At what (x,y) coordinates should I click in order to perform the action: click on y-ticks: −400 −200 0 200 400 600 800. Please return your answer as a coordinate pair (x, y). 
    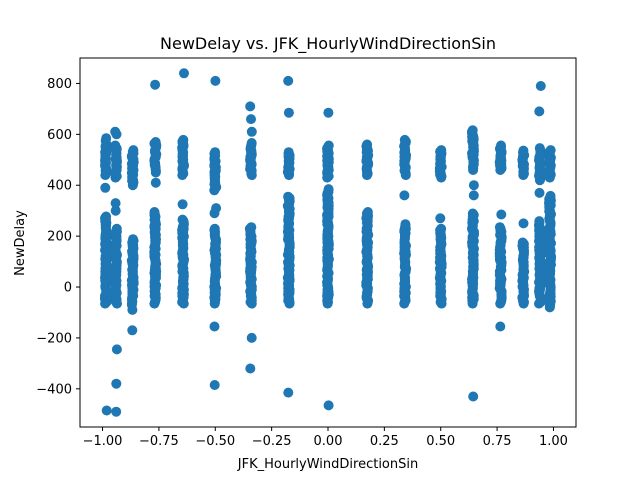
    Looking at the image, I should click on (58, 237).